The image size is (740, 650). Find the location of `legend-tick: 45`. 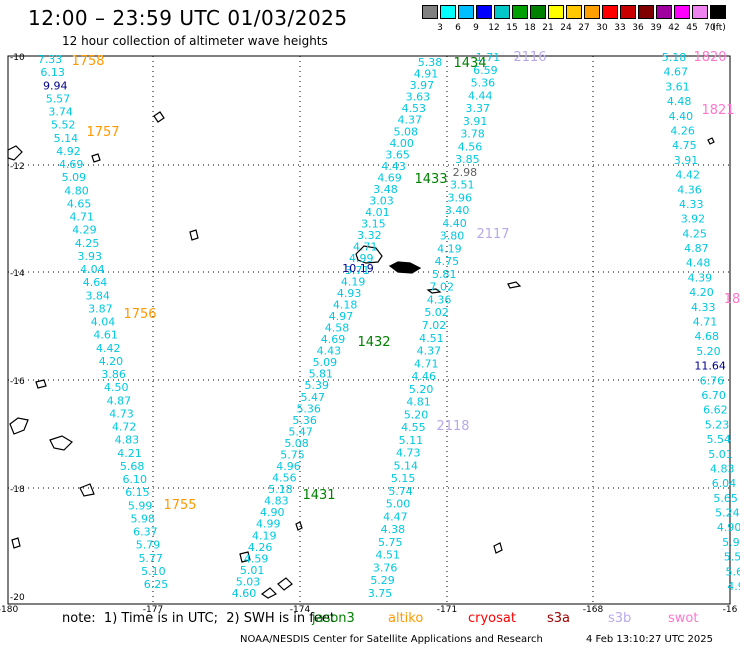

legend-tick: 45 is located at coordinates (692, 28).